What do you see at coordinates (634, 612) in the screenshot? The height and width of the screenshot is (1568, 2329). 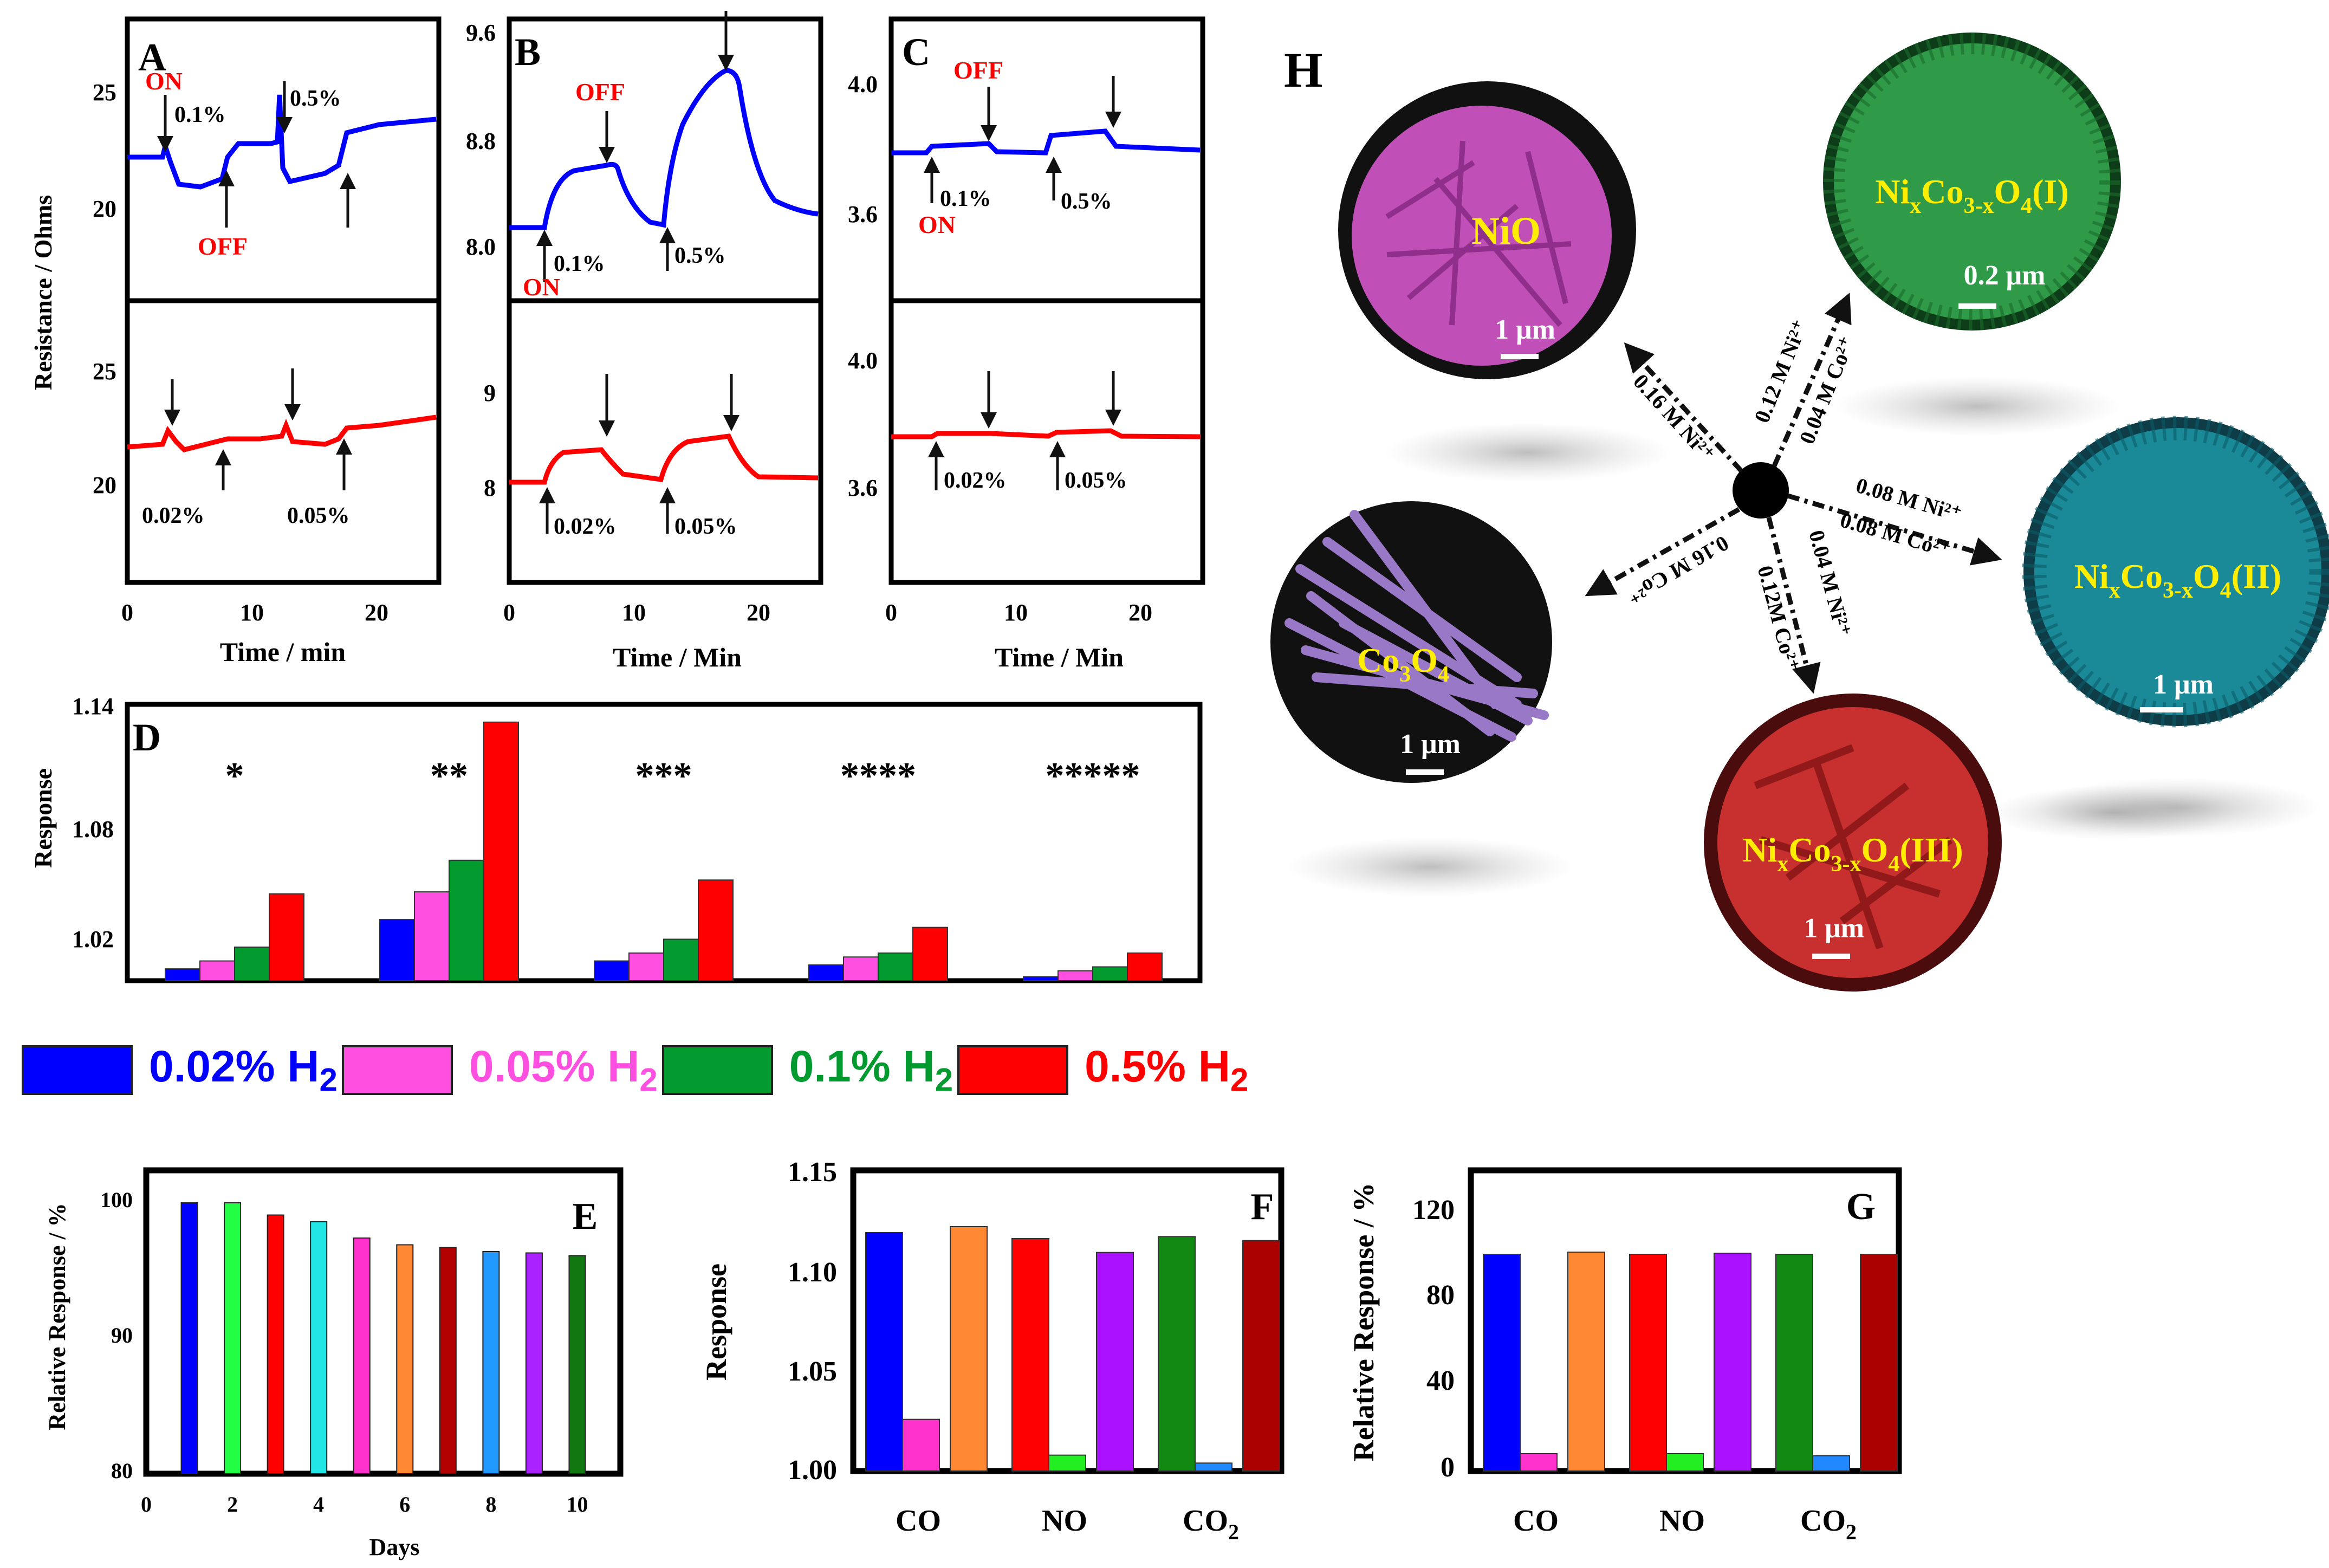 I see `panel-b-xtick: 10` at bounding box center [634, 612].